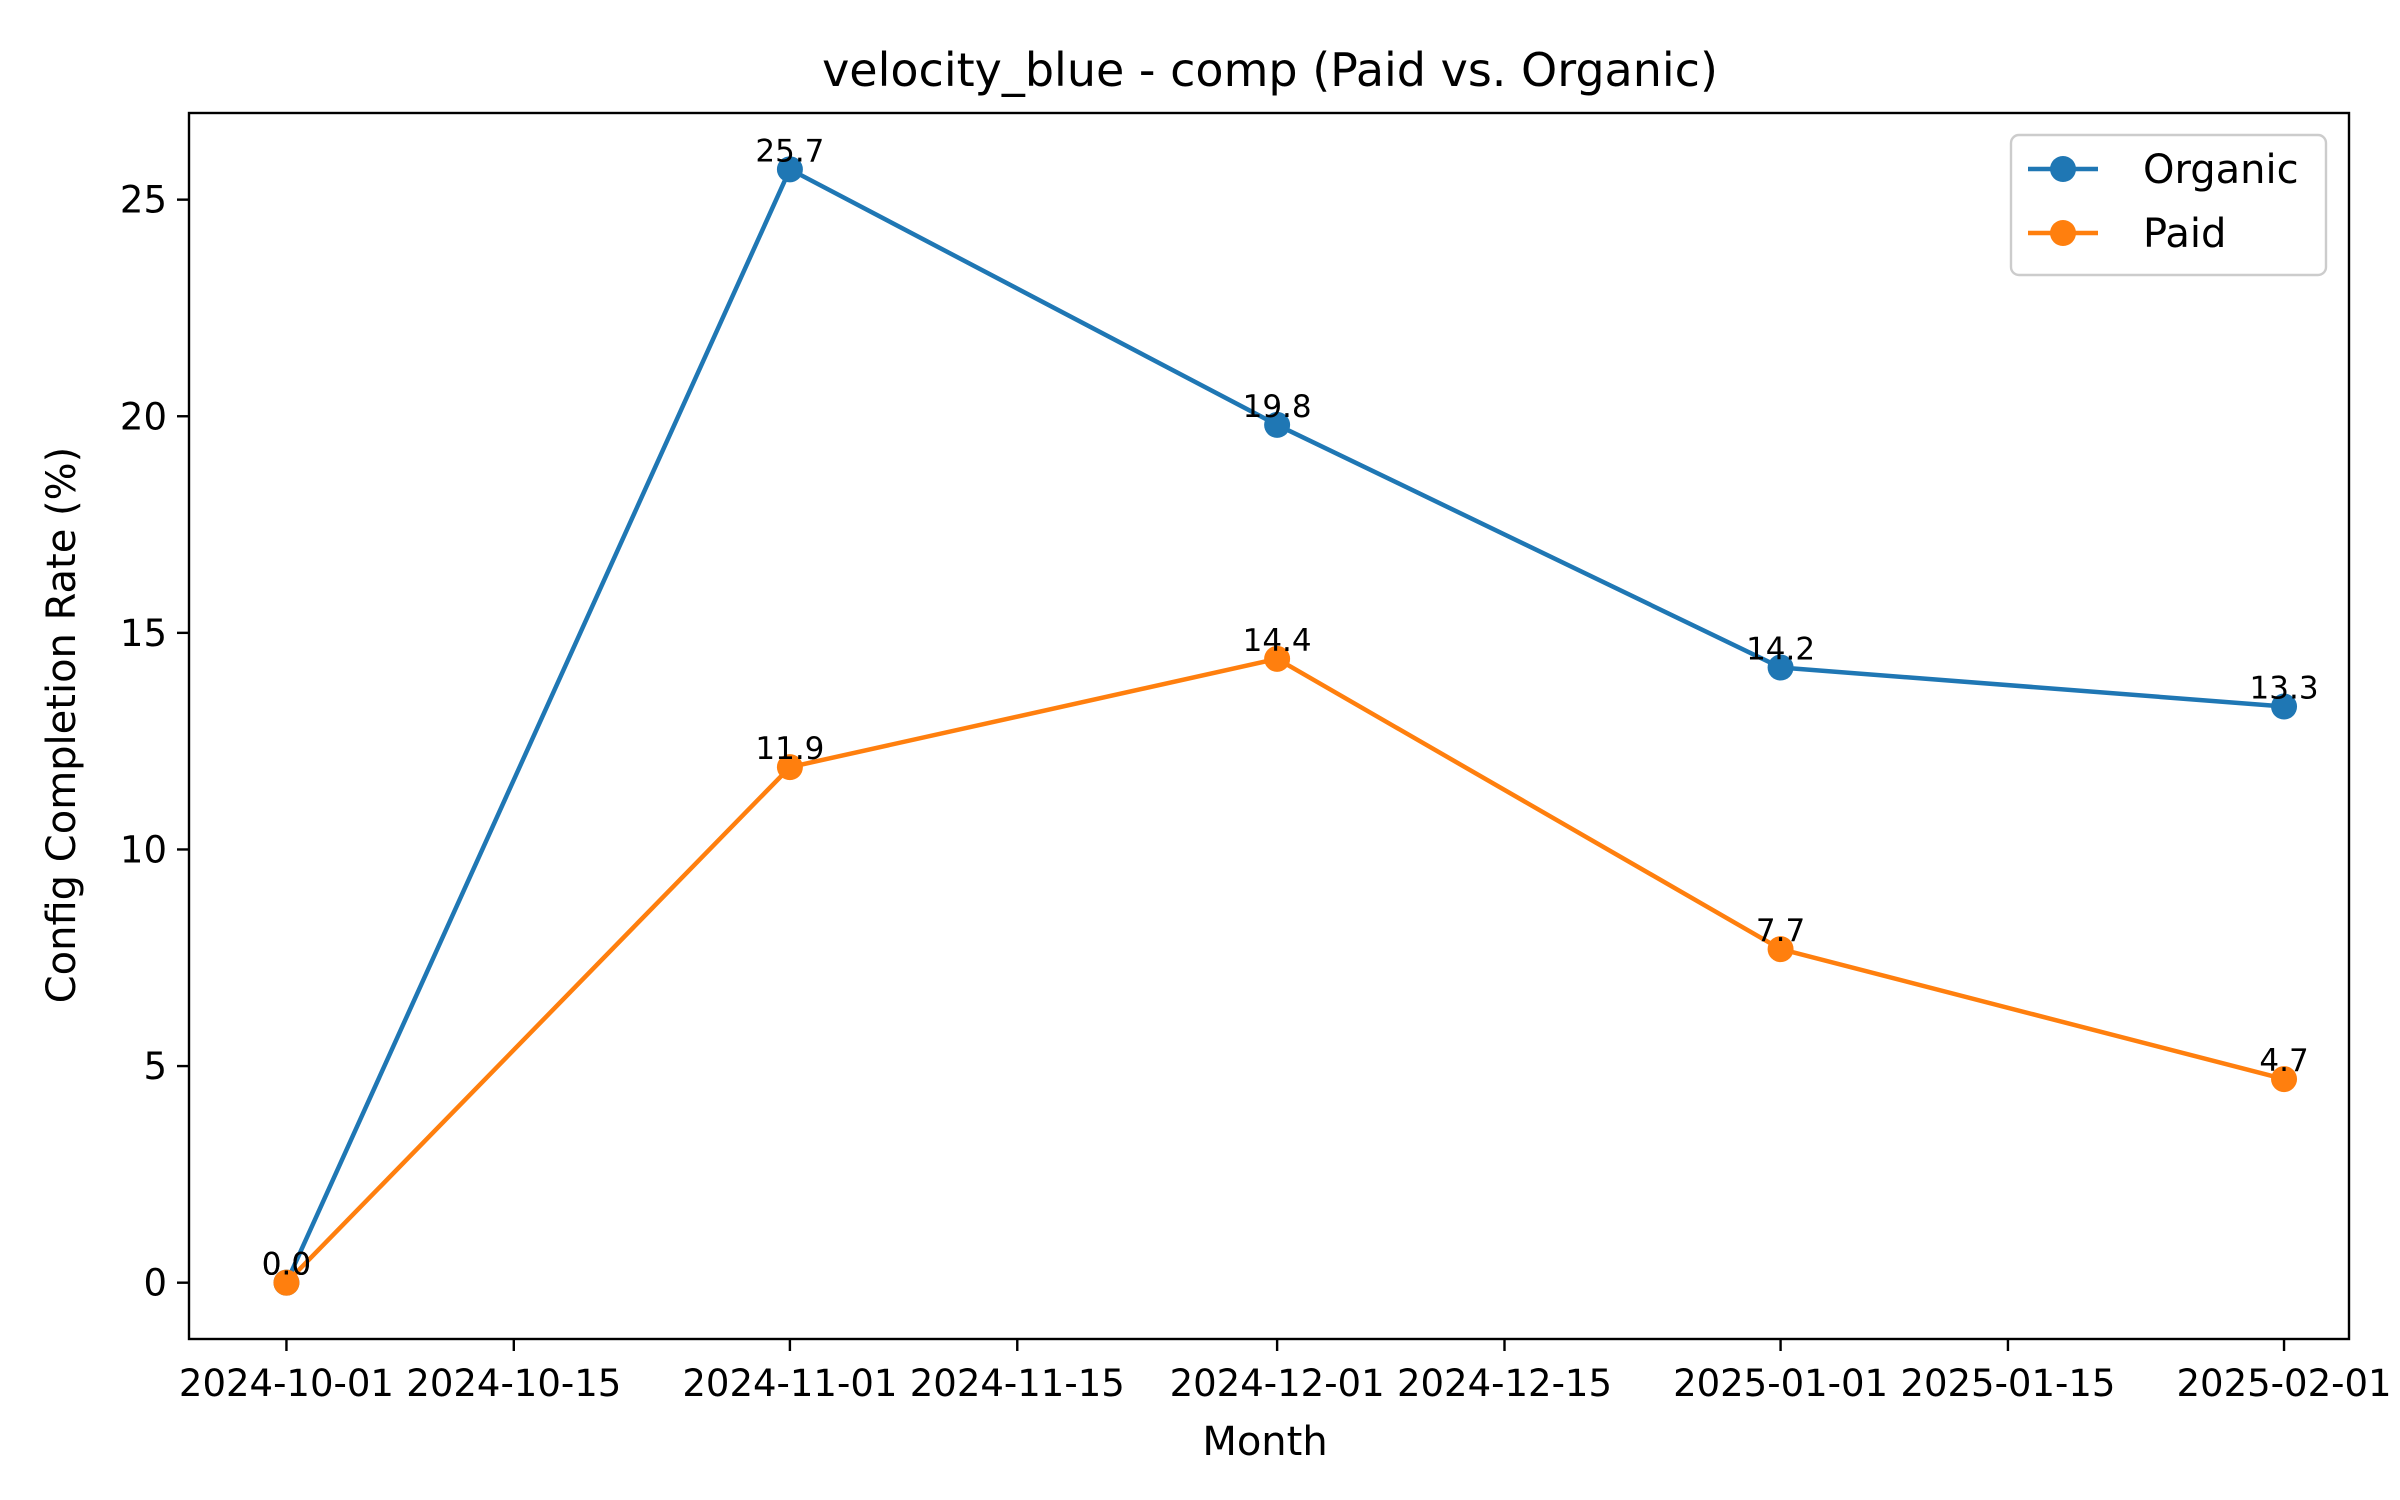  What do you see at coordinates (1270, 70) in the screenshot?
I see `chart-title: velocity_blue - comp (Paid vs. Organic)` at bounding box center [1270, 70].